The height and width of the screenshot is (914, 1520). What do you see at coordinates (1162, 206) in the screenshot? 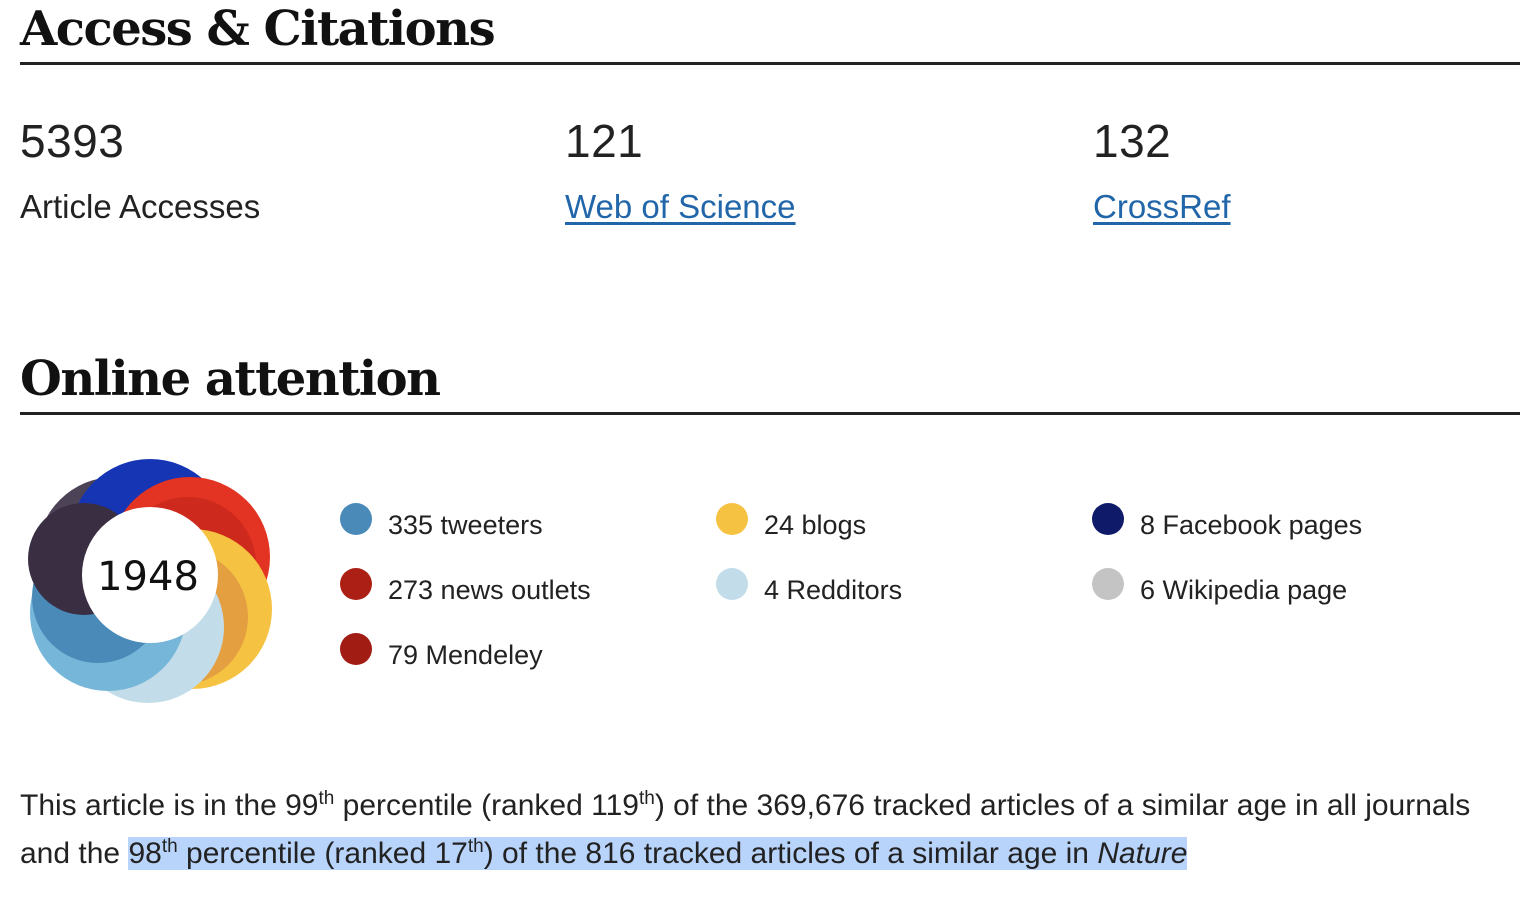
I see `crossref-link: CrossRef` at bounding box center [1162, 206].